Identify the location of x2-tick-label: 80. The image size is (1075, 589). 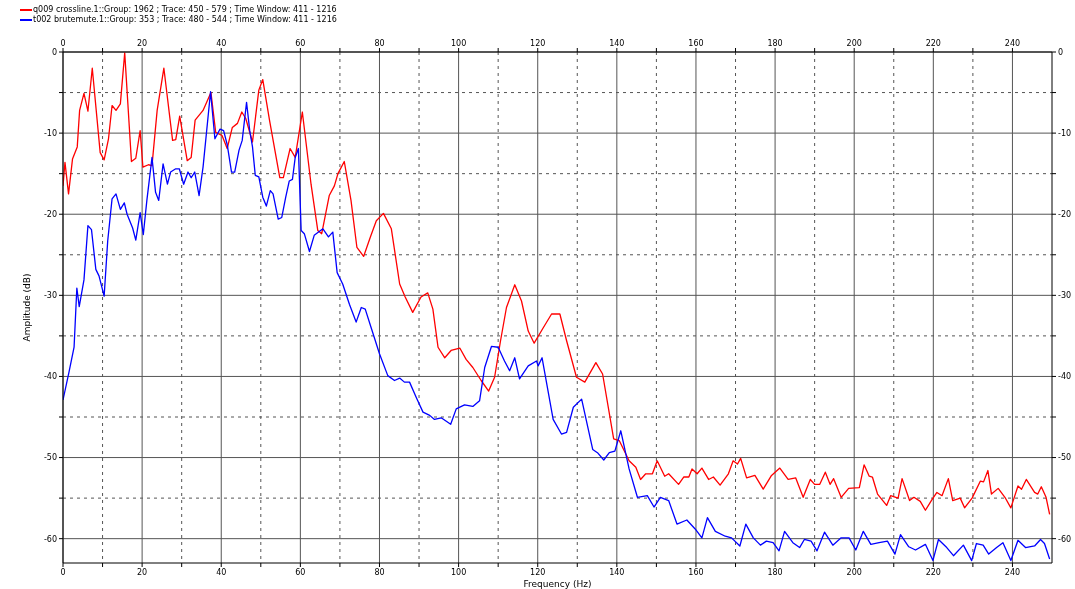
(379, 572).